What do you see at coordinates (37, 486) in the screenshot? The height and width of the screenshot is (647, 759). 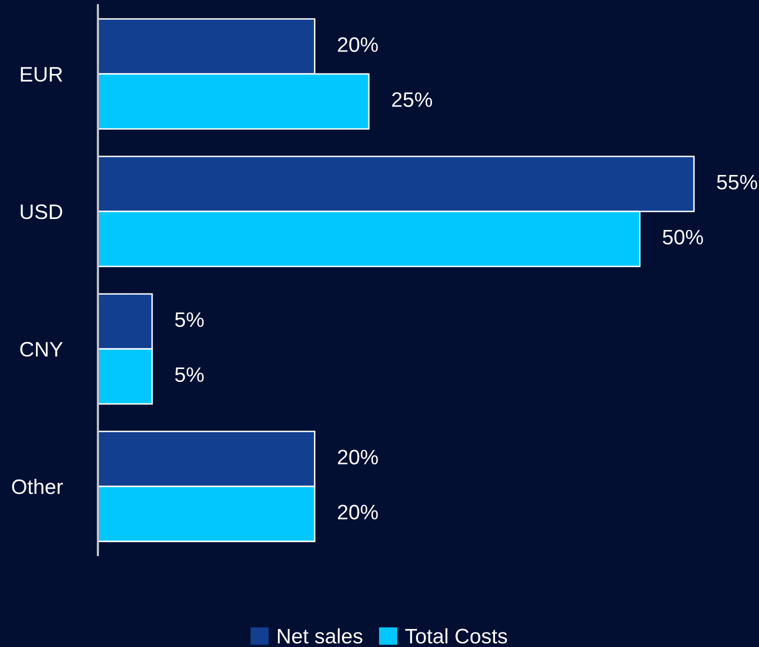 I see `y-tick-label: Other` at bounding box center [37, 486].